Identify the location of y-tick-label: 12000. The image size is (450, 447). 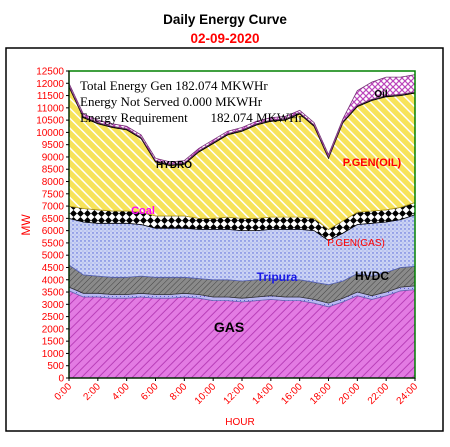
(50, 84).